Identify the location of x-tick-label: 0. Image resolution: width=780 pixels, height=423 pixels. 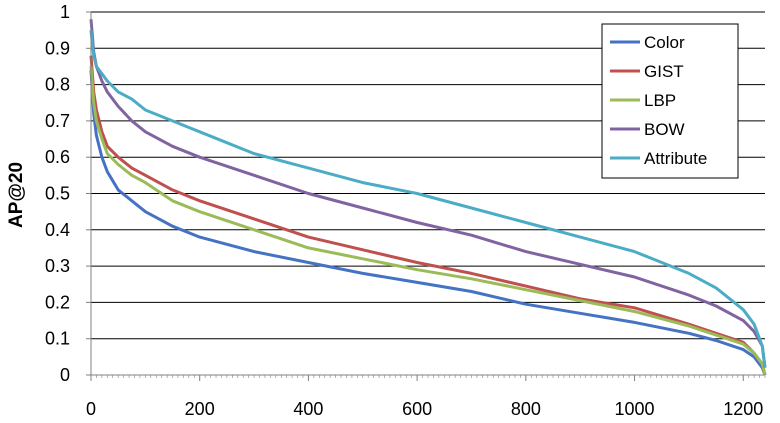
(91, 409).